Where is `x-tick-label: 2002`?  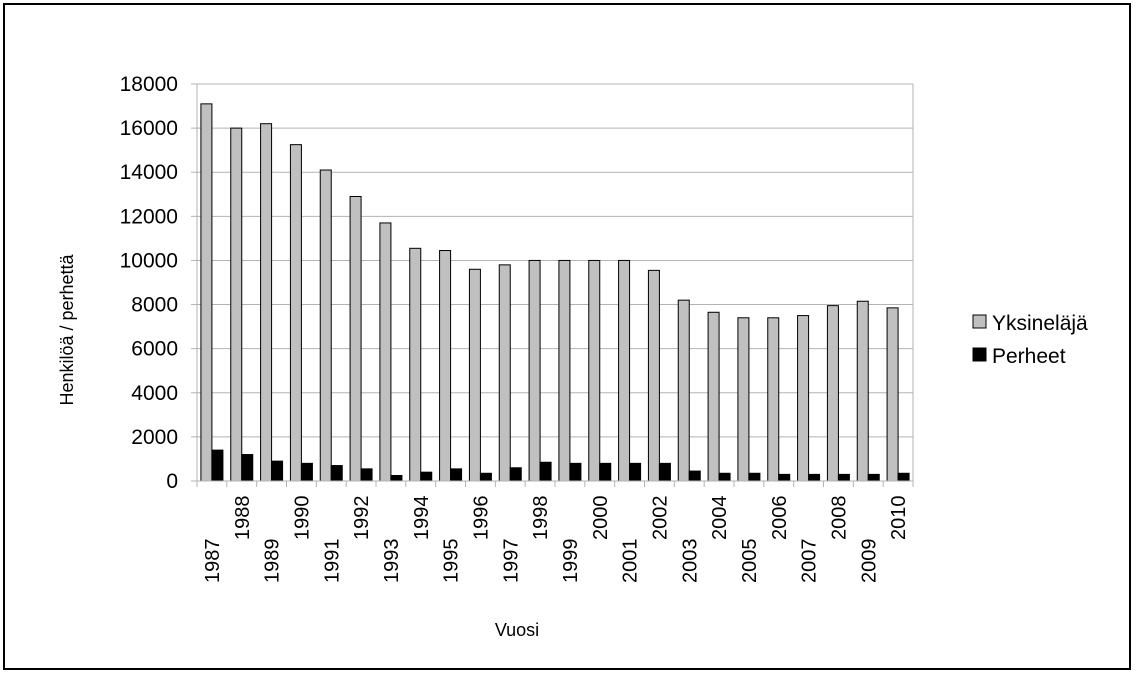 x-tick-label: 2002 is located at coordinates (660, 518).